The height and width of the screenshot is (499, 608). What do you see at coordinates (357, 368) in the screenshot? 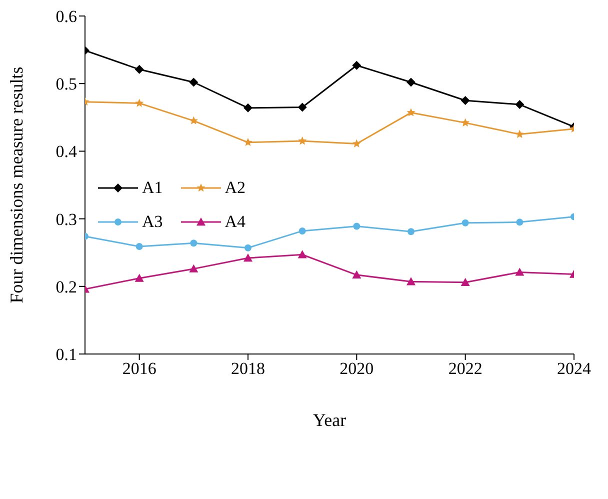
I see `x-tick-label: 2020` at bounding box center [357, 368].